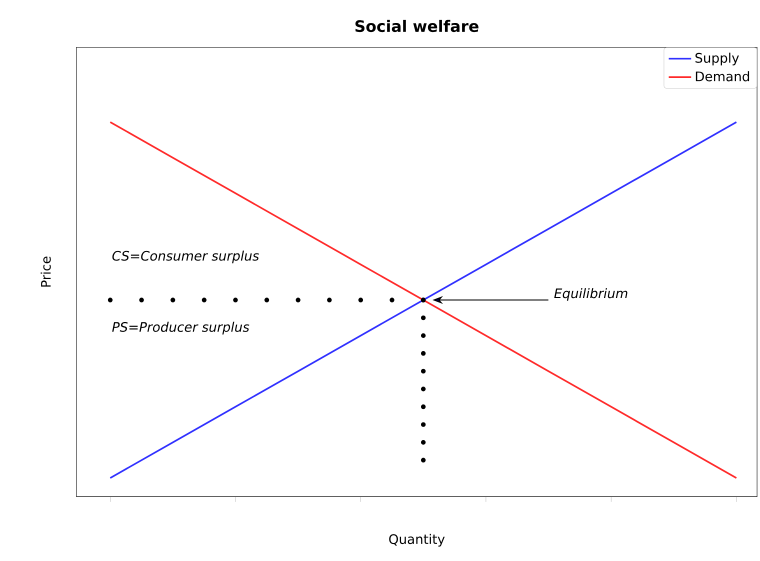 This screenshot has width=760, height=561. What do you see at coordinates (417, 540) in the screenshot?
I see `x-axis-title: Quantity` at bounding box center [417, 540].